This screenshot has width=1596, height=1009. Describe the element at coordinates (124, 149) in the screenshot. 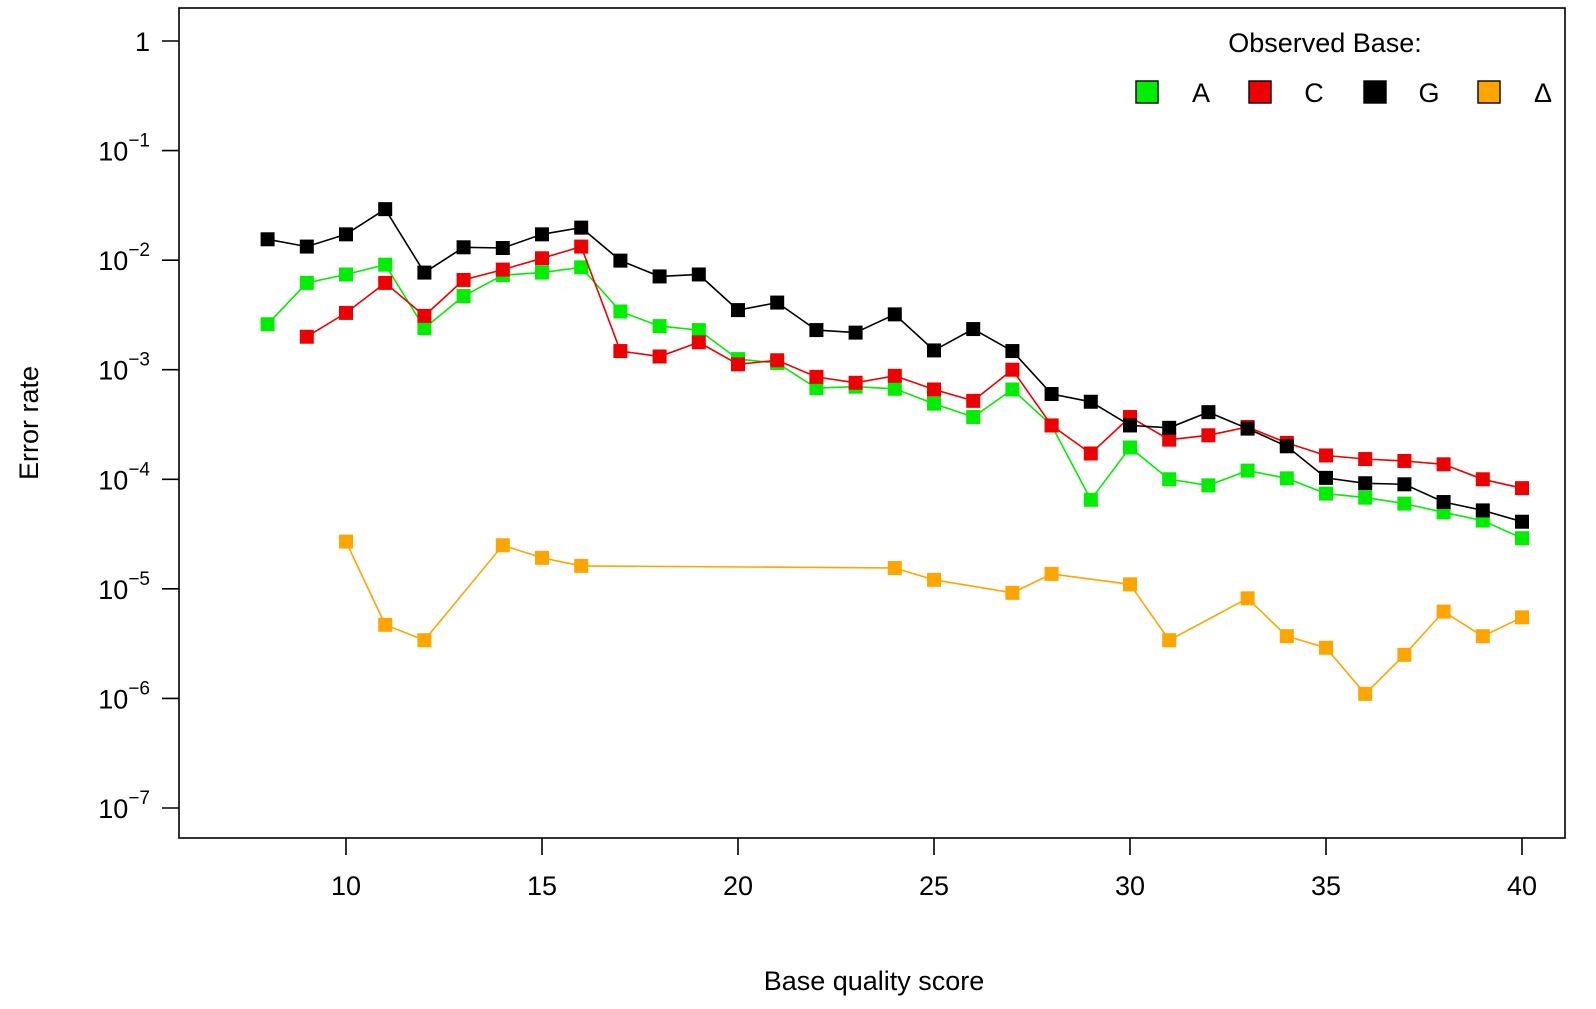

I see `y-tick-label: 10⁻¹` at that location.